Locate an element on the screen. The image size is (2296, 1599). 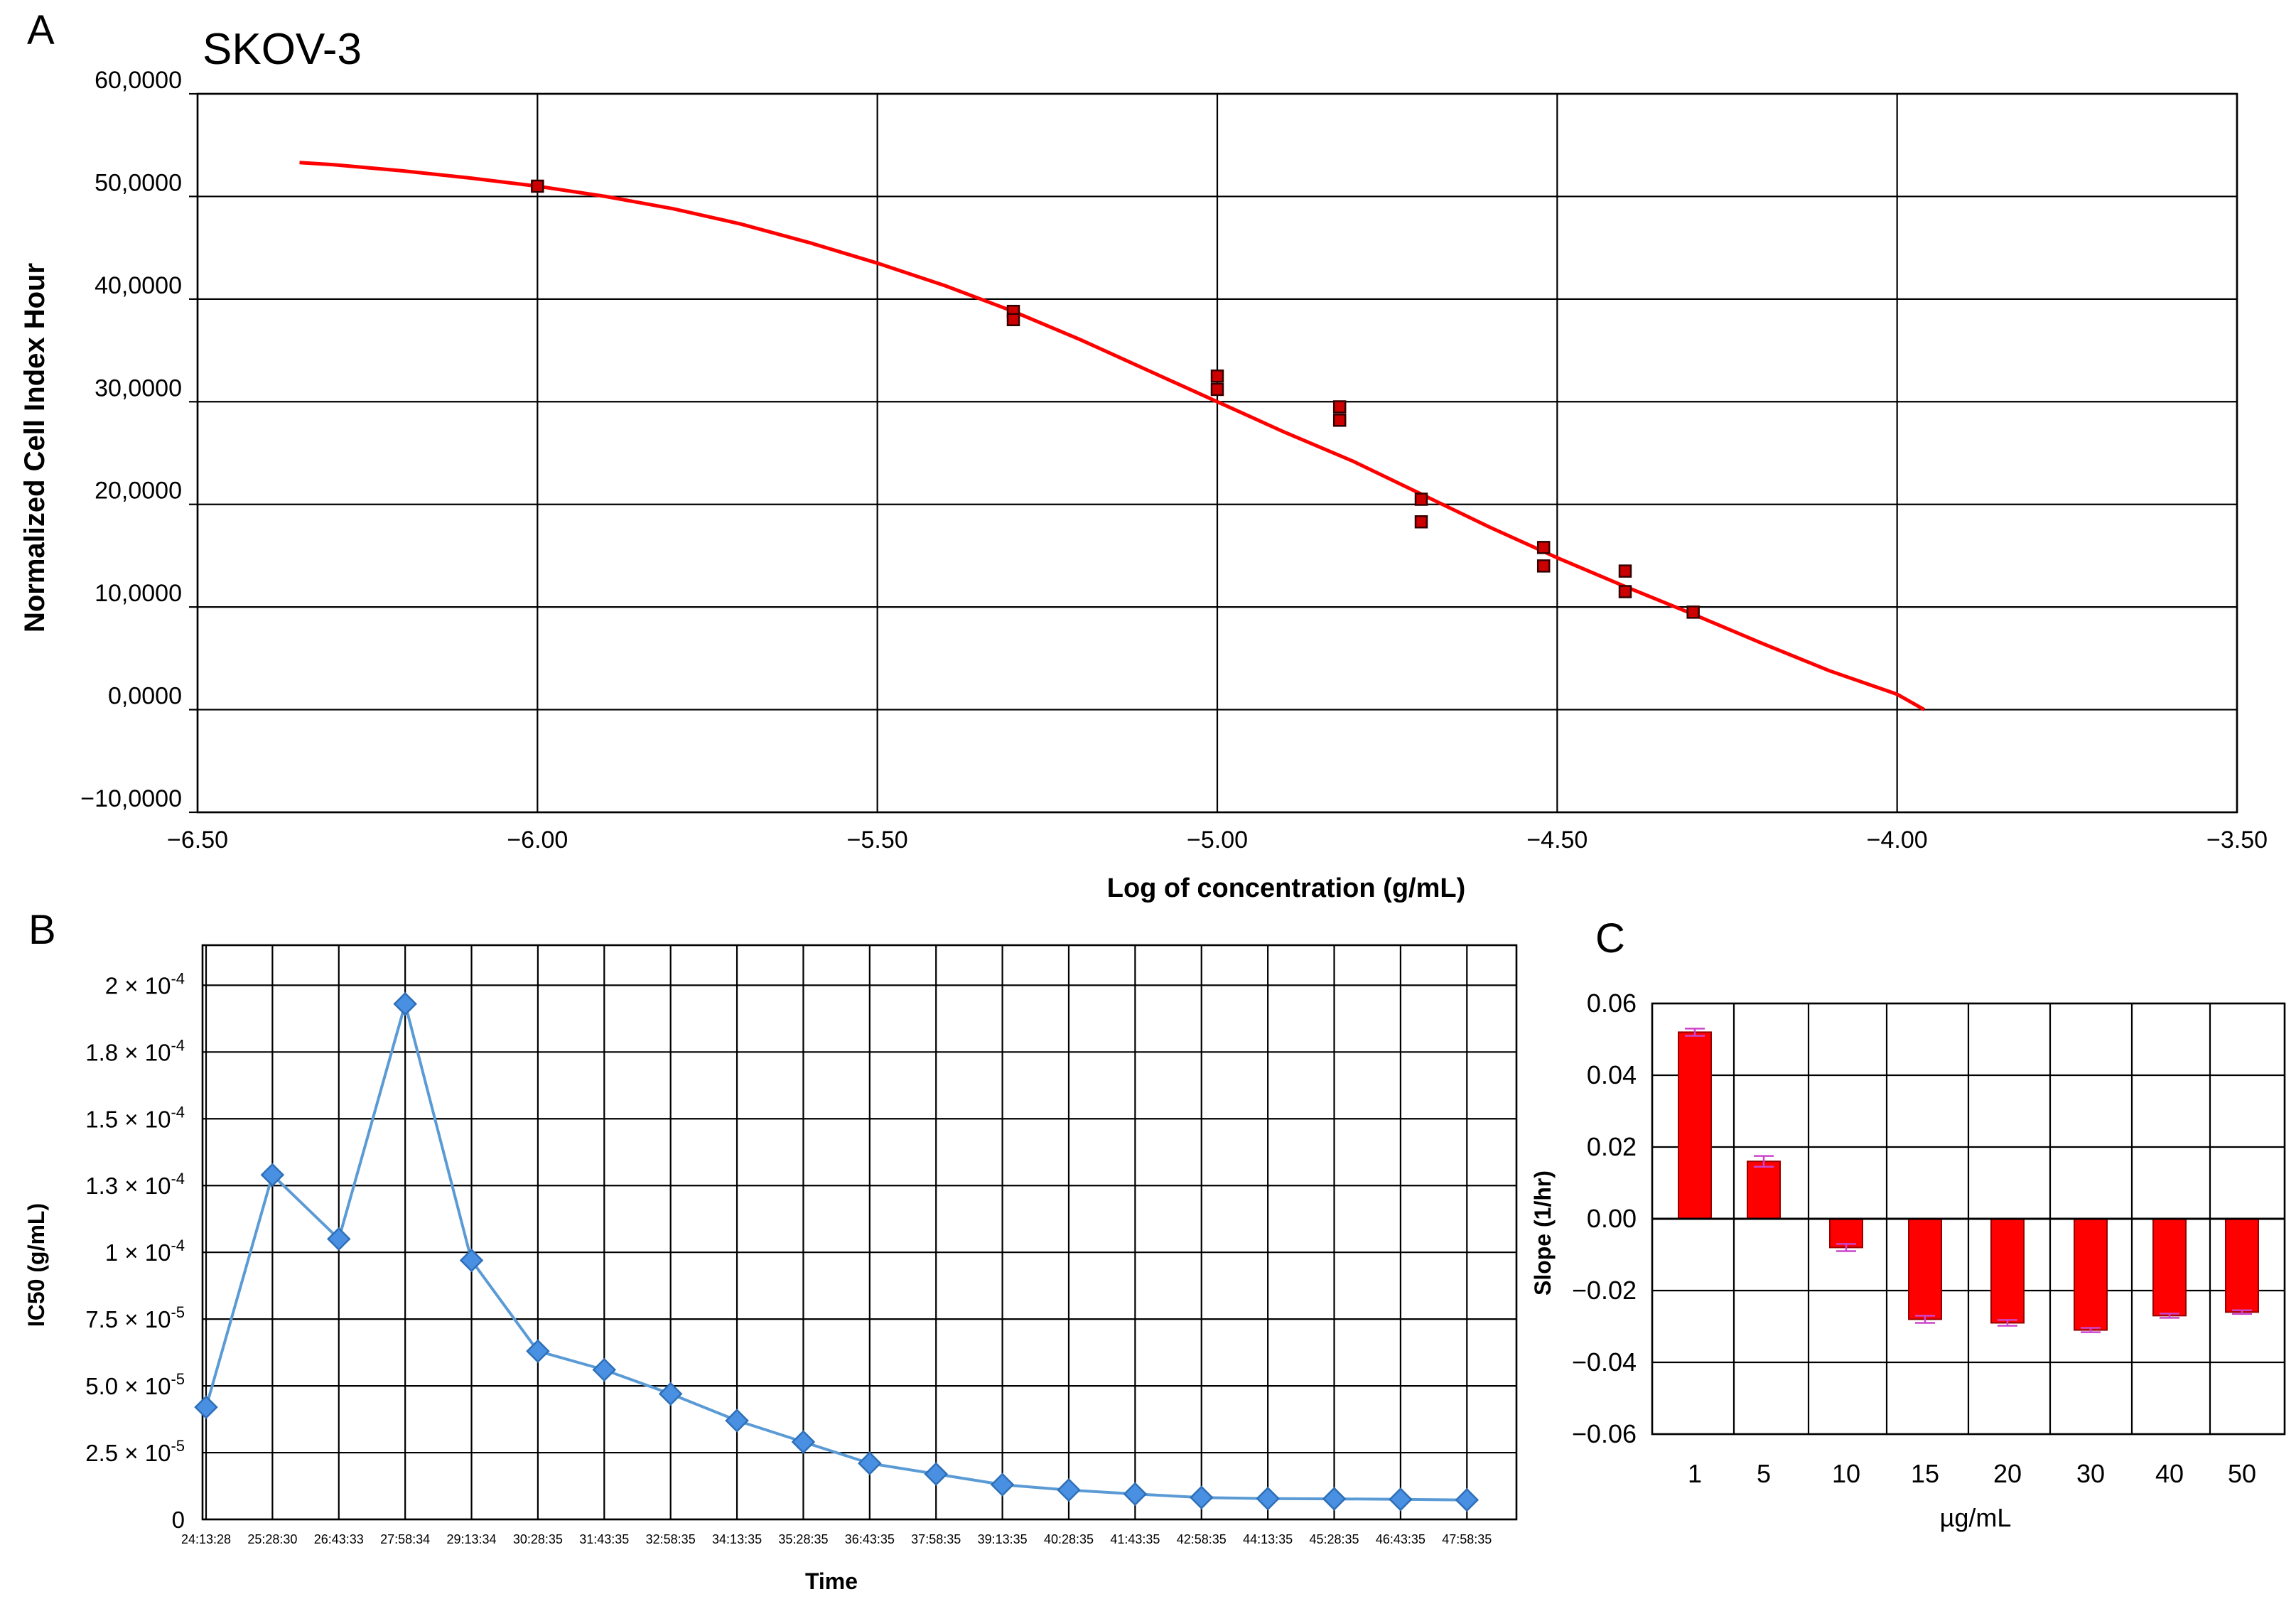
panel-a-y-tick-label: 50,0000 is located at coordinates (138, 182).